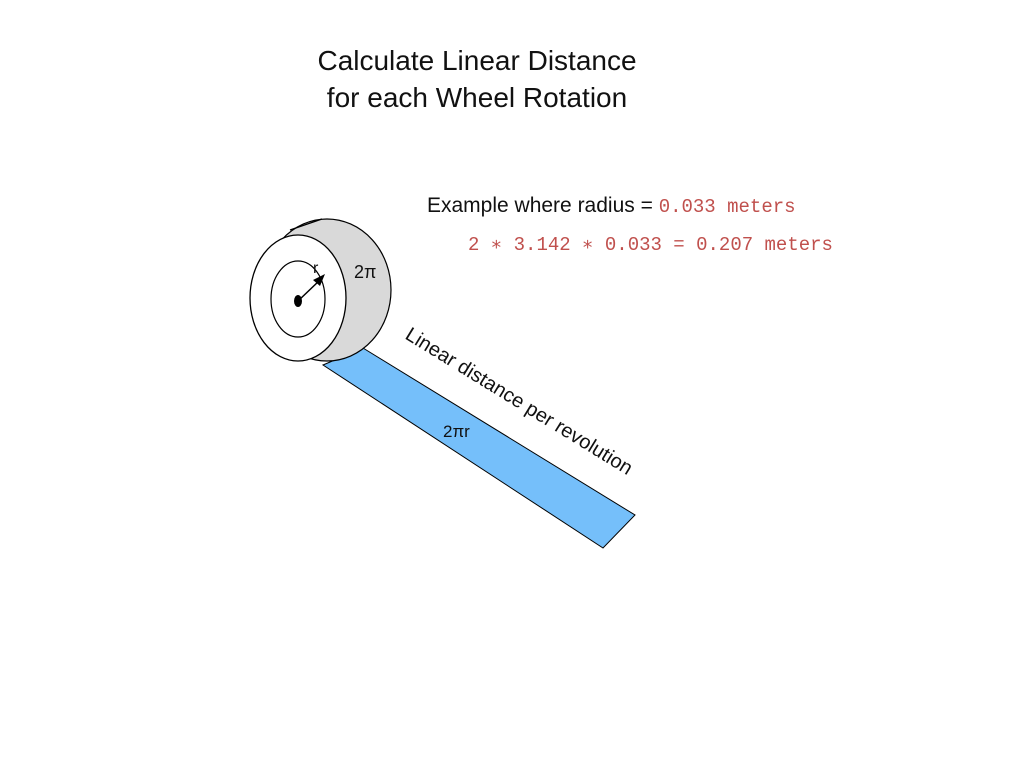 This screenshot has width=1024, height=768. I want to click on radius-label: r, so click(316, 268).